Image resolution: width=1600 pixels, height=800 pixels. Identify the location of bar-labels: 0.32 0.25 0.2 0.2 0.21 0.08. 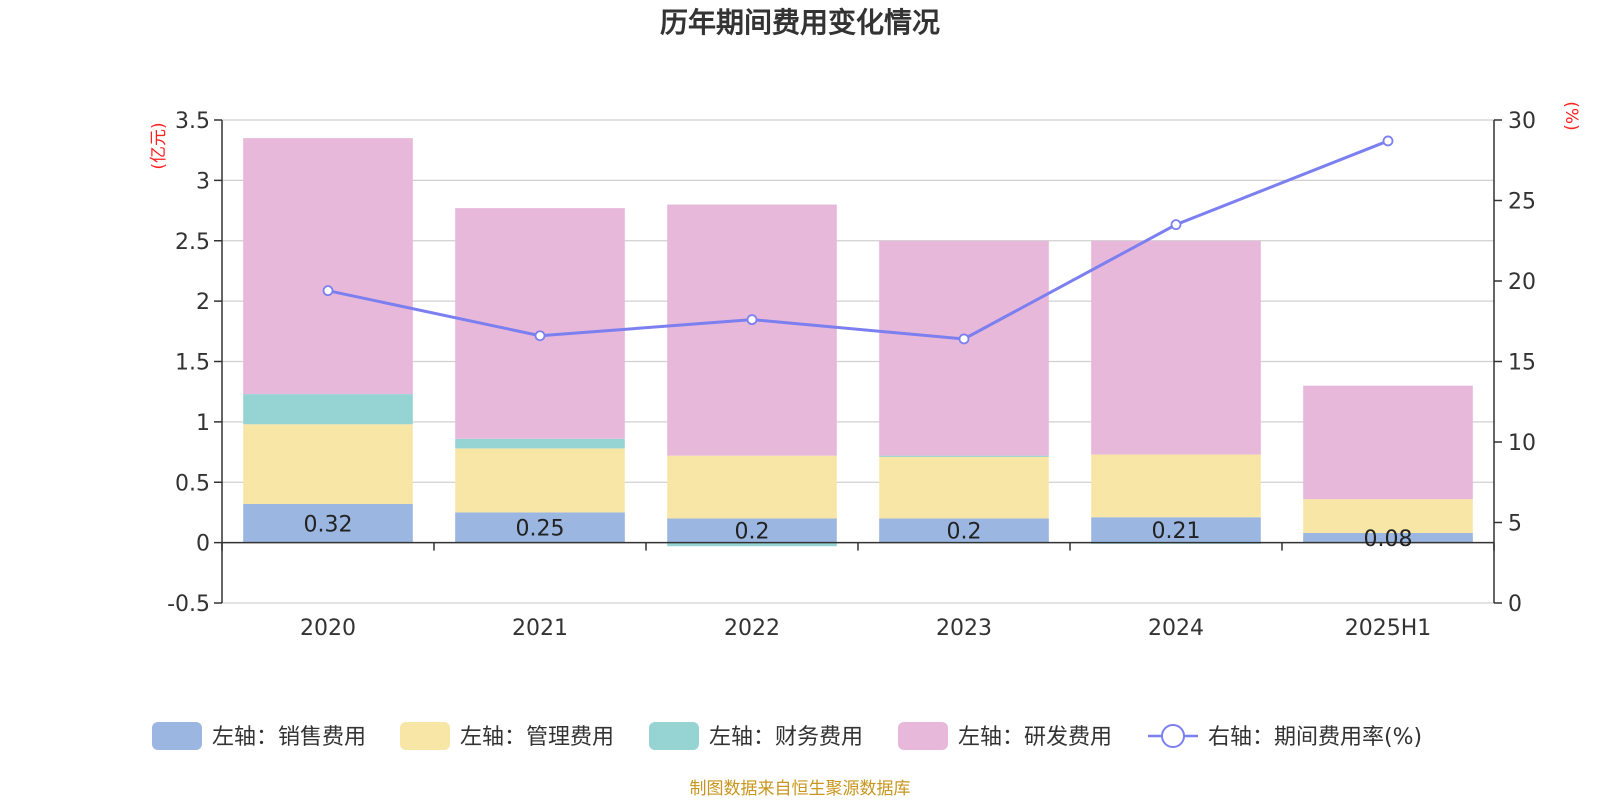
(858, 531).